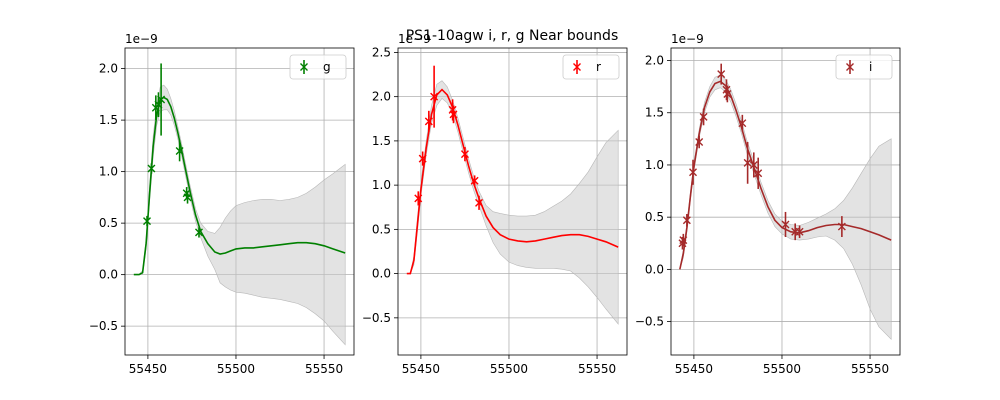 The width and height of the screenshot is (1000, 400). What do you see at coordinates (598, 67) in the screenshot?
I see `legend-label: r` at bounding box center [598, 67].